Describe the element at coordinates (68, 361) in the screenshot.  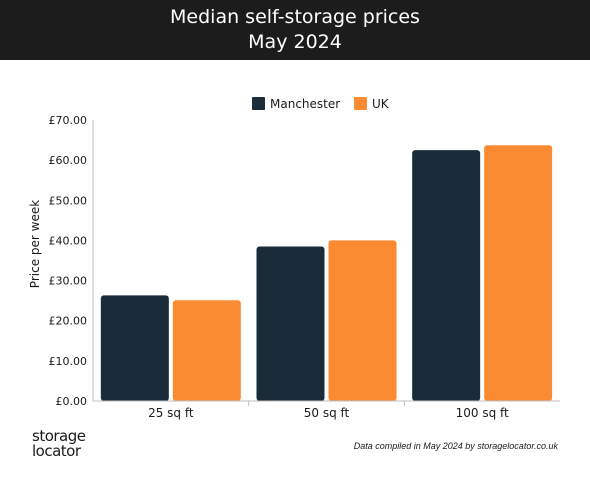
I see `y-tick-label: £10.00` at that location.